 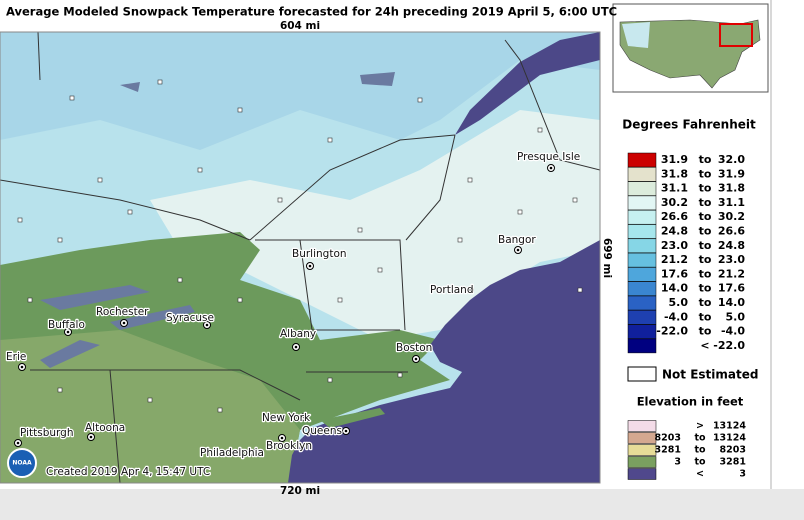 I want to click on city-label: Bangor, so click(x=517, y=240).